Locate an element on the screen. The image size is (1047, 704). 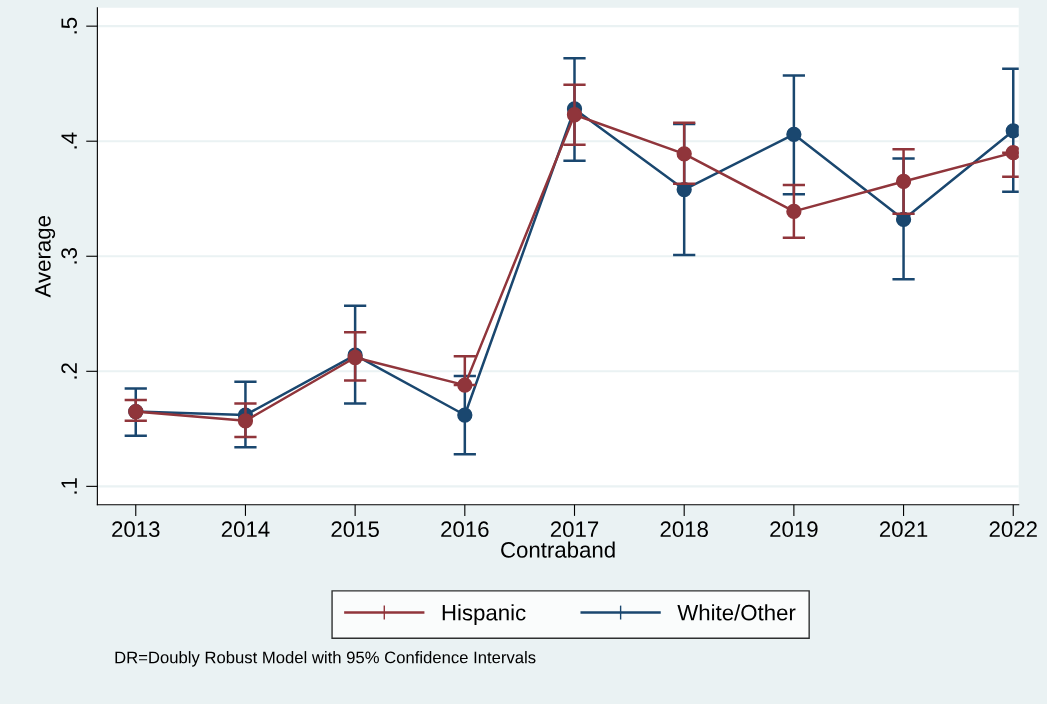
y-tick-label: .1 is located at coordinates (69, 486).